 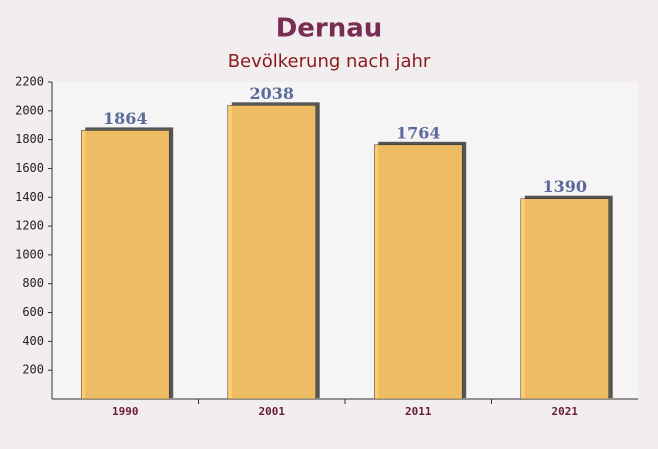 I want to click on x-tick-label: 2021, so click(x=565, y=411).